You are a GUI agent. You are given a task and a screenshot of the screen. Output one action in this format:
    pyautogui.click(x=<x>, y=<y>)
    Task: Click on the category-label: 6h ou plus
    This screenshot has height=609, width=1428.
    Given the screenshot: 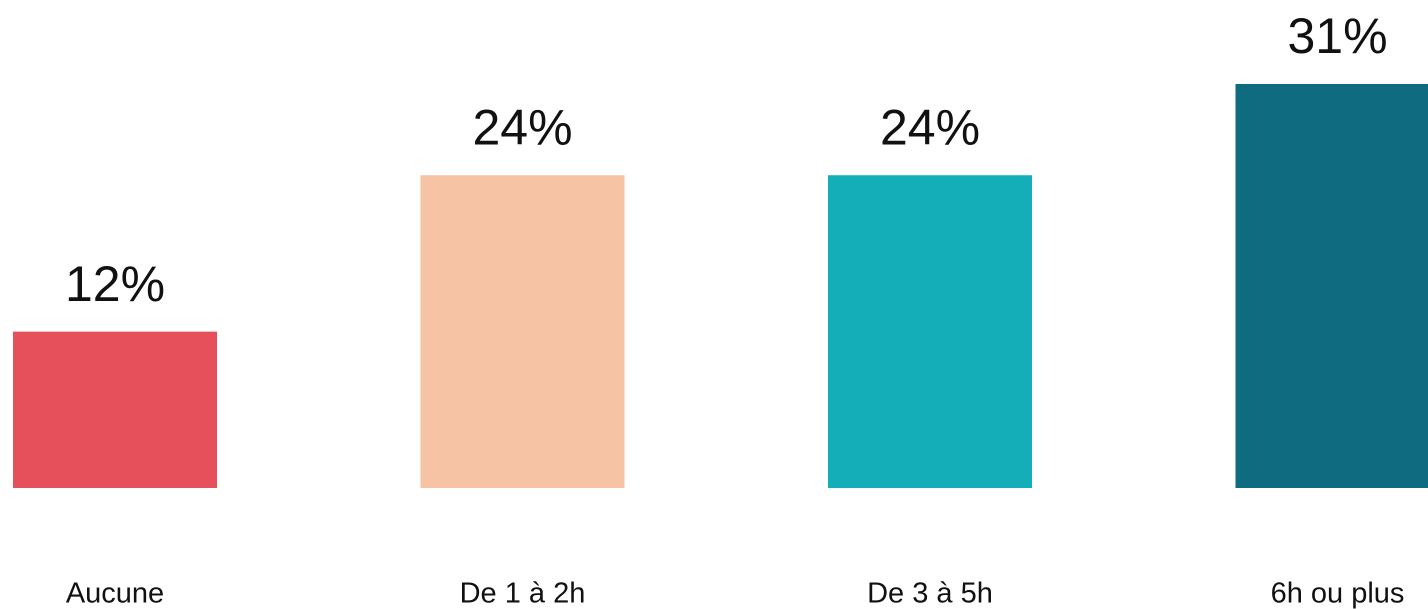 What is the action you would take?
    pyautogui.click(x=1338, y=593)
    